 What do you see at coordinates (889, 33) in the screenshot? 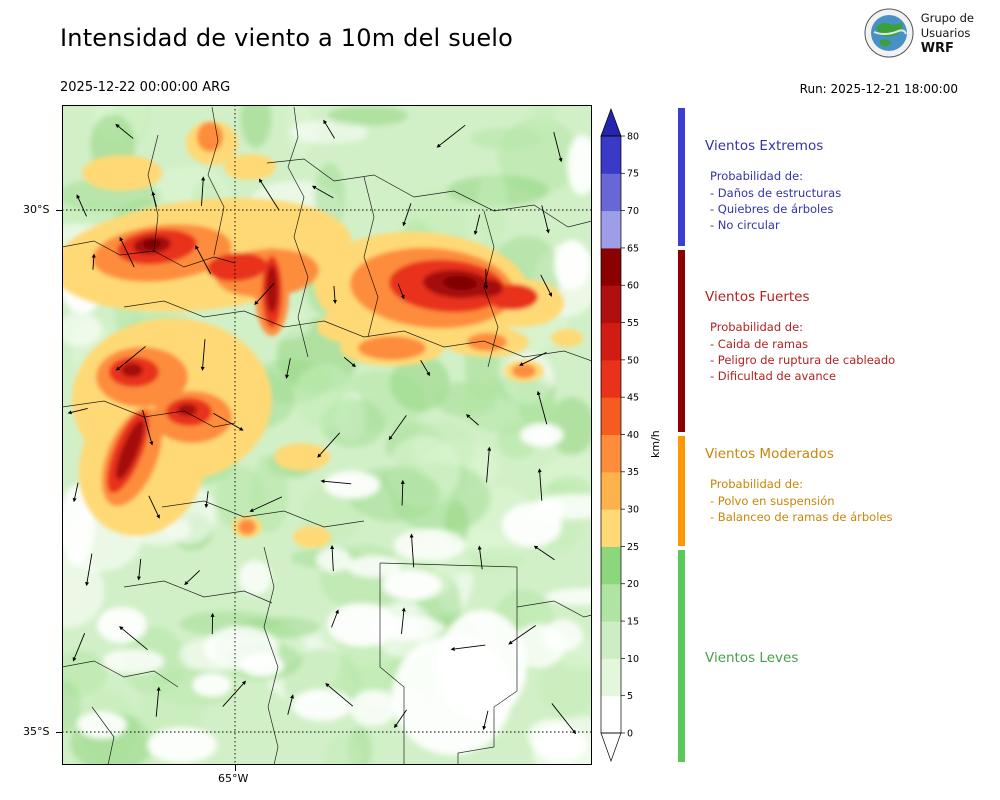
I see `wrf-globe-logo-icon` at bounding box center [889, 33].